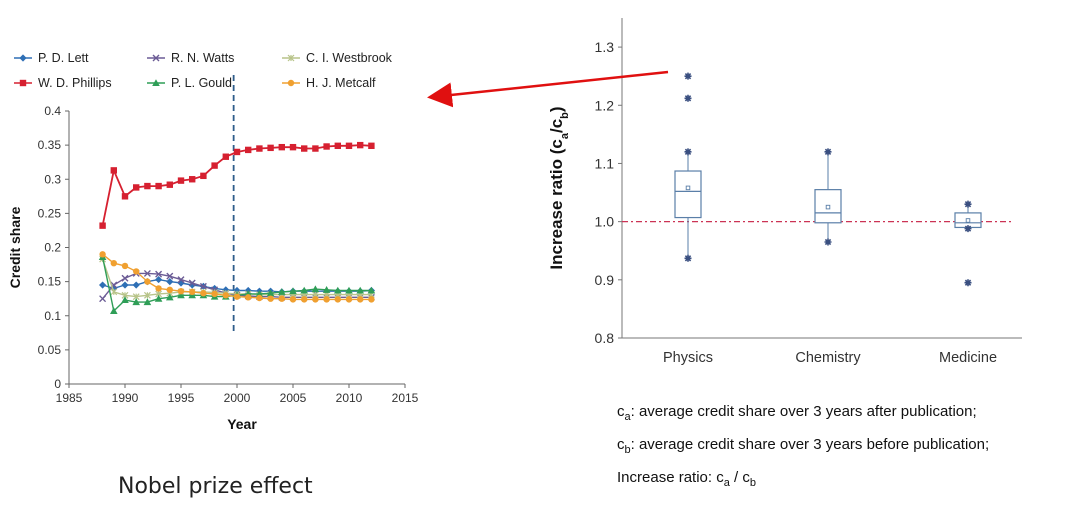  What do you see at coordinates (237, 277) in the screenshot?
I see `line-series-metcalf` at bounding box center [237, 277].